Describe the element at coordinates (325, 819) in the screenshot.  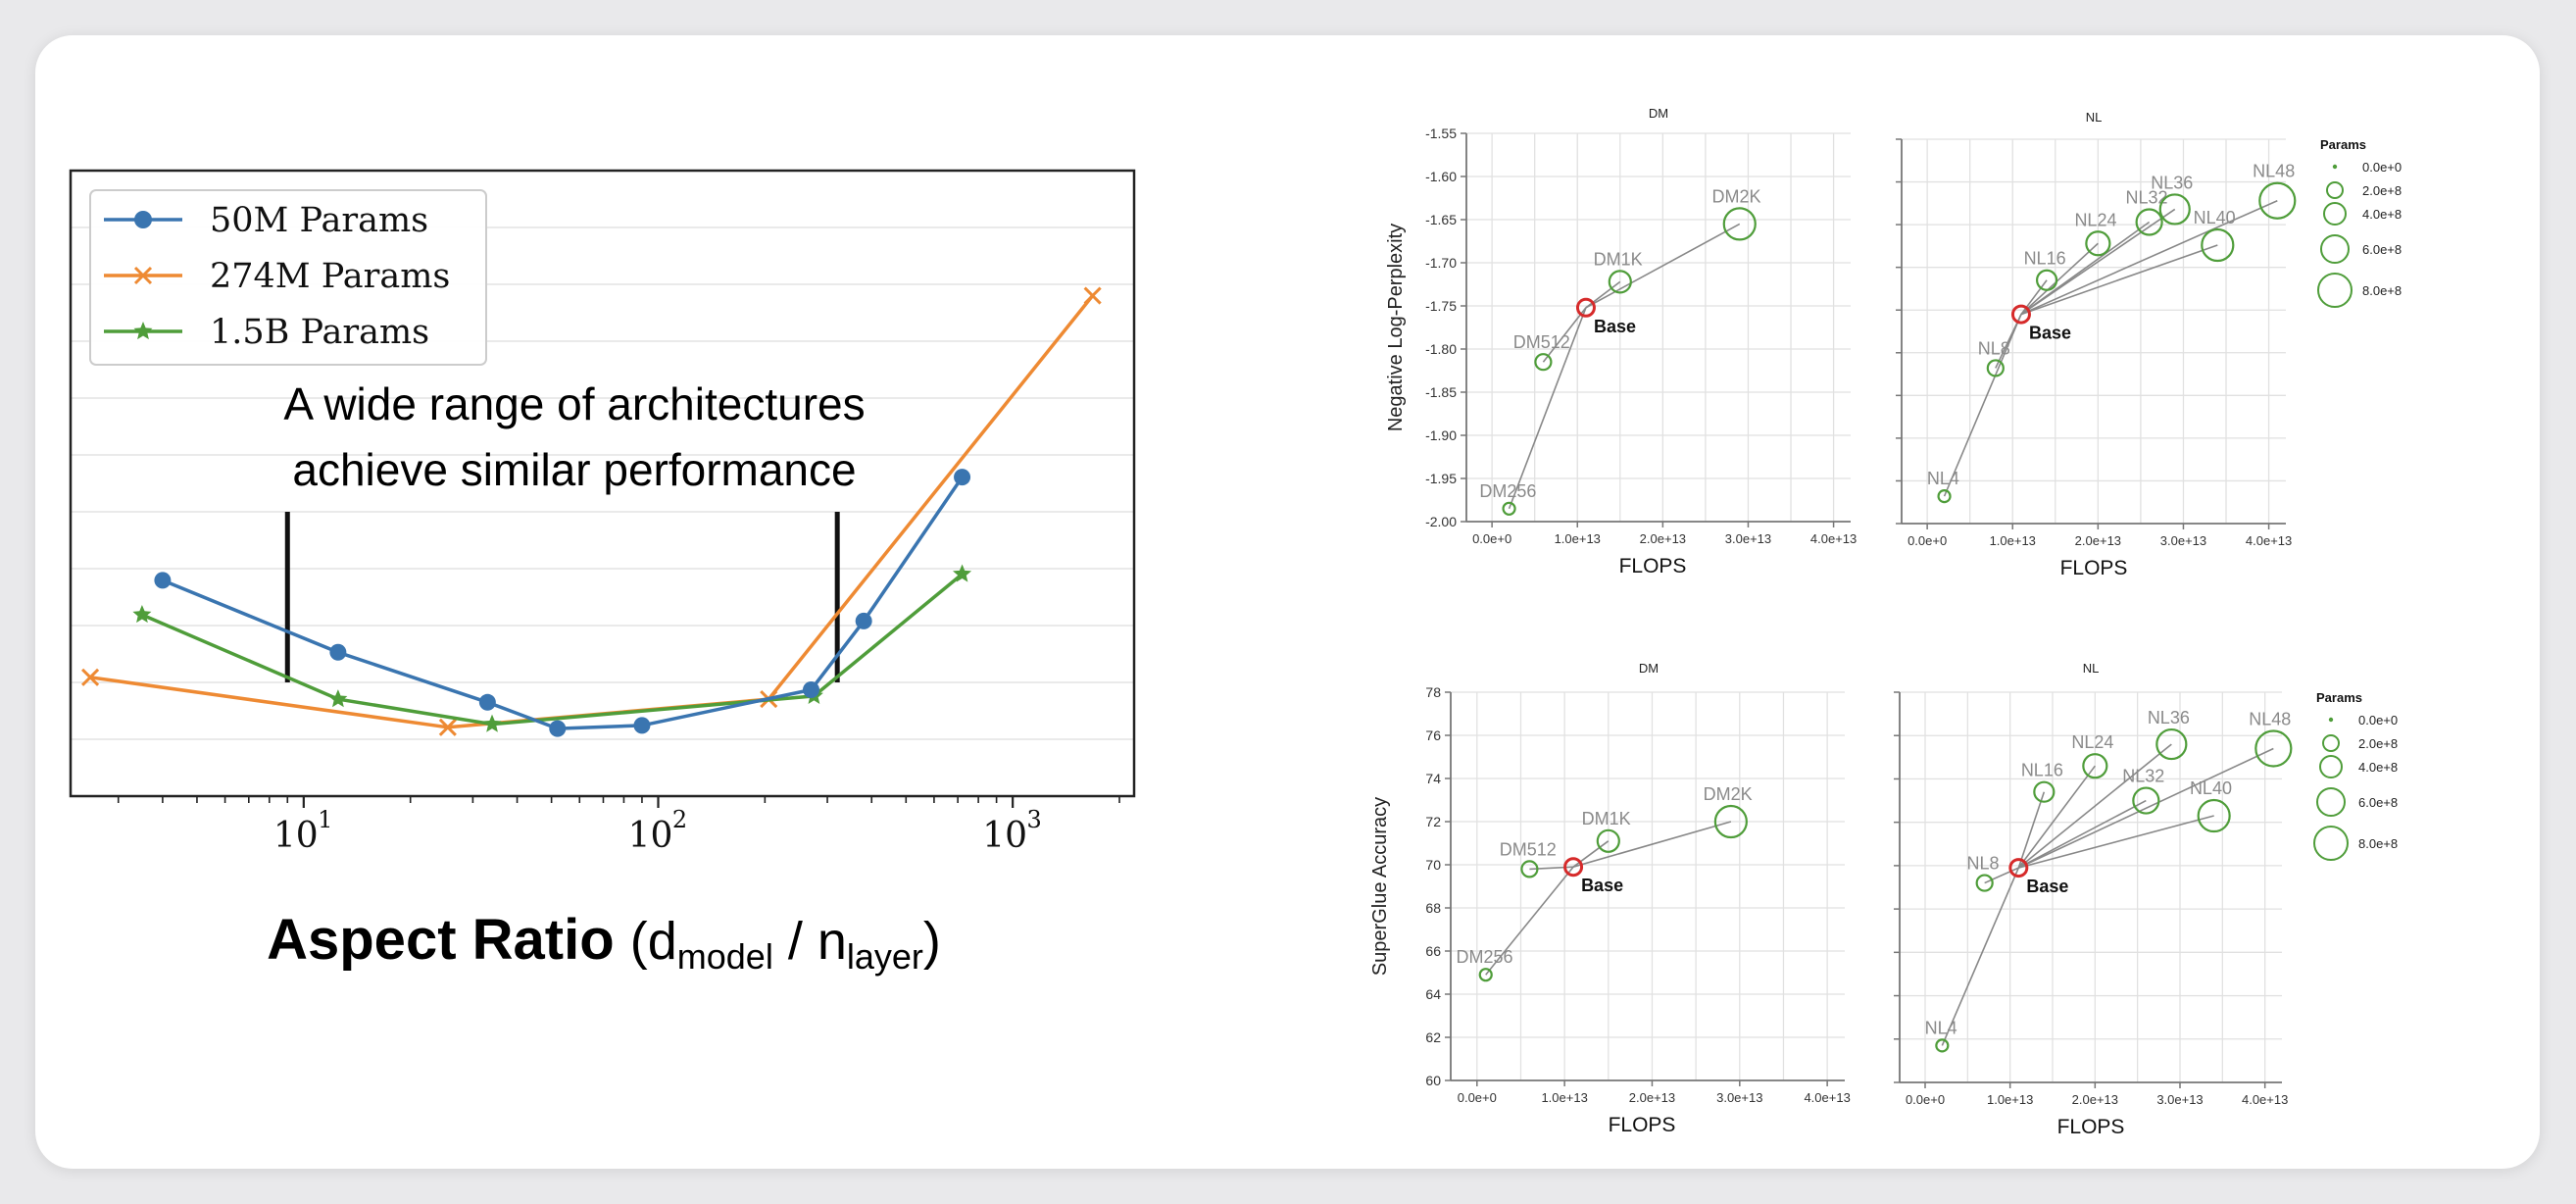
I see `x-tick-exponent: 1` at that location.